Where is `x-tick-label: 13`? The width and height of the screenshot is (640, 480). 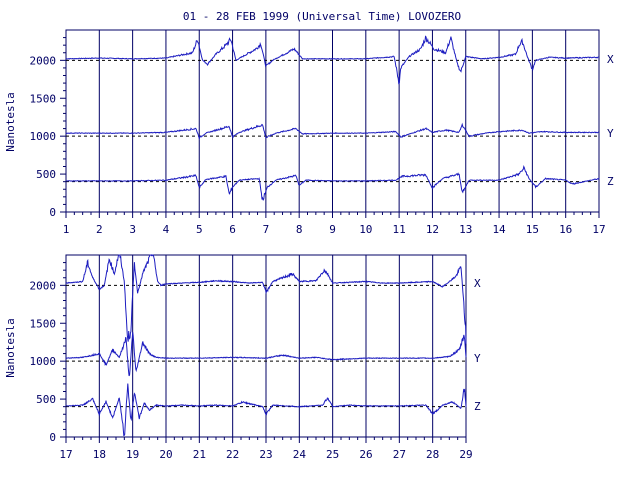 x-tick-label: 13 is located at coordinates (465, 229).